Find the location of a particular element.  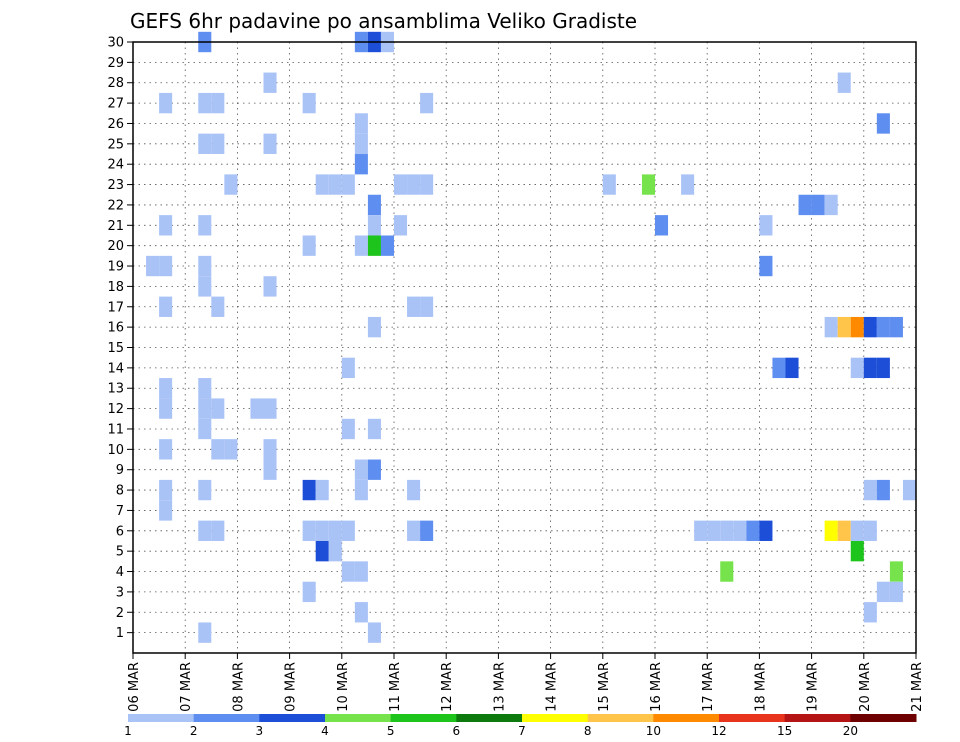

y-tick-label: 28 is located at coordinates (115, 83).